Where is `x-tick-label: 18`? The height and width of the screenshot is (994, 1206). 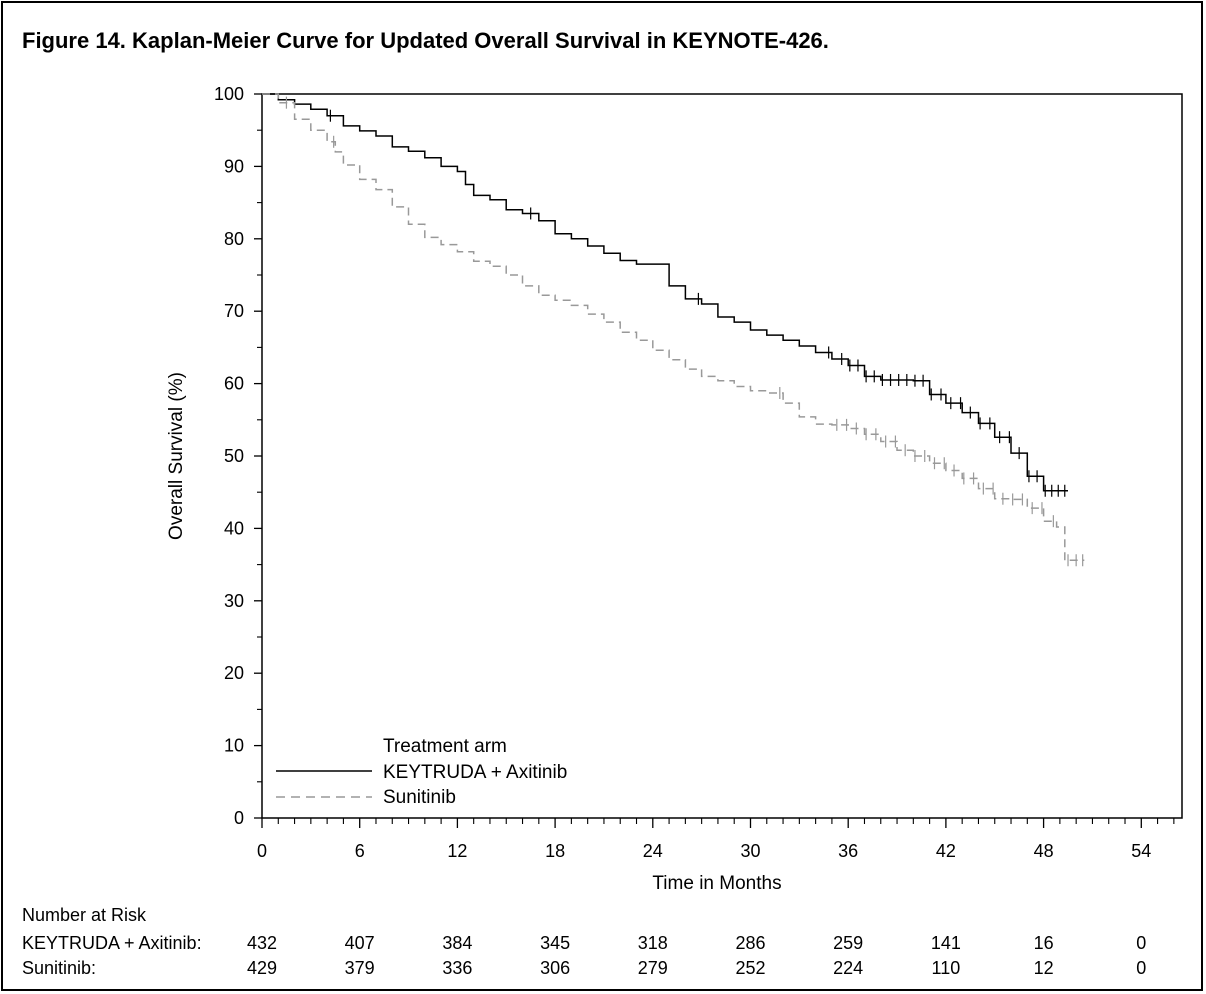 x-tick-label: 18 is located at coordinates (555, 851).